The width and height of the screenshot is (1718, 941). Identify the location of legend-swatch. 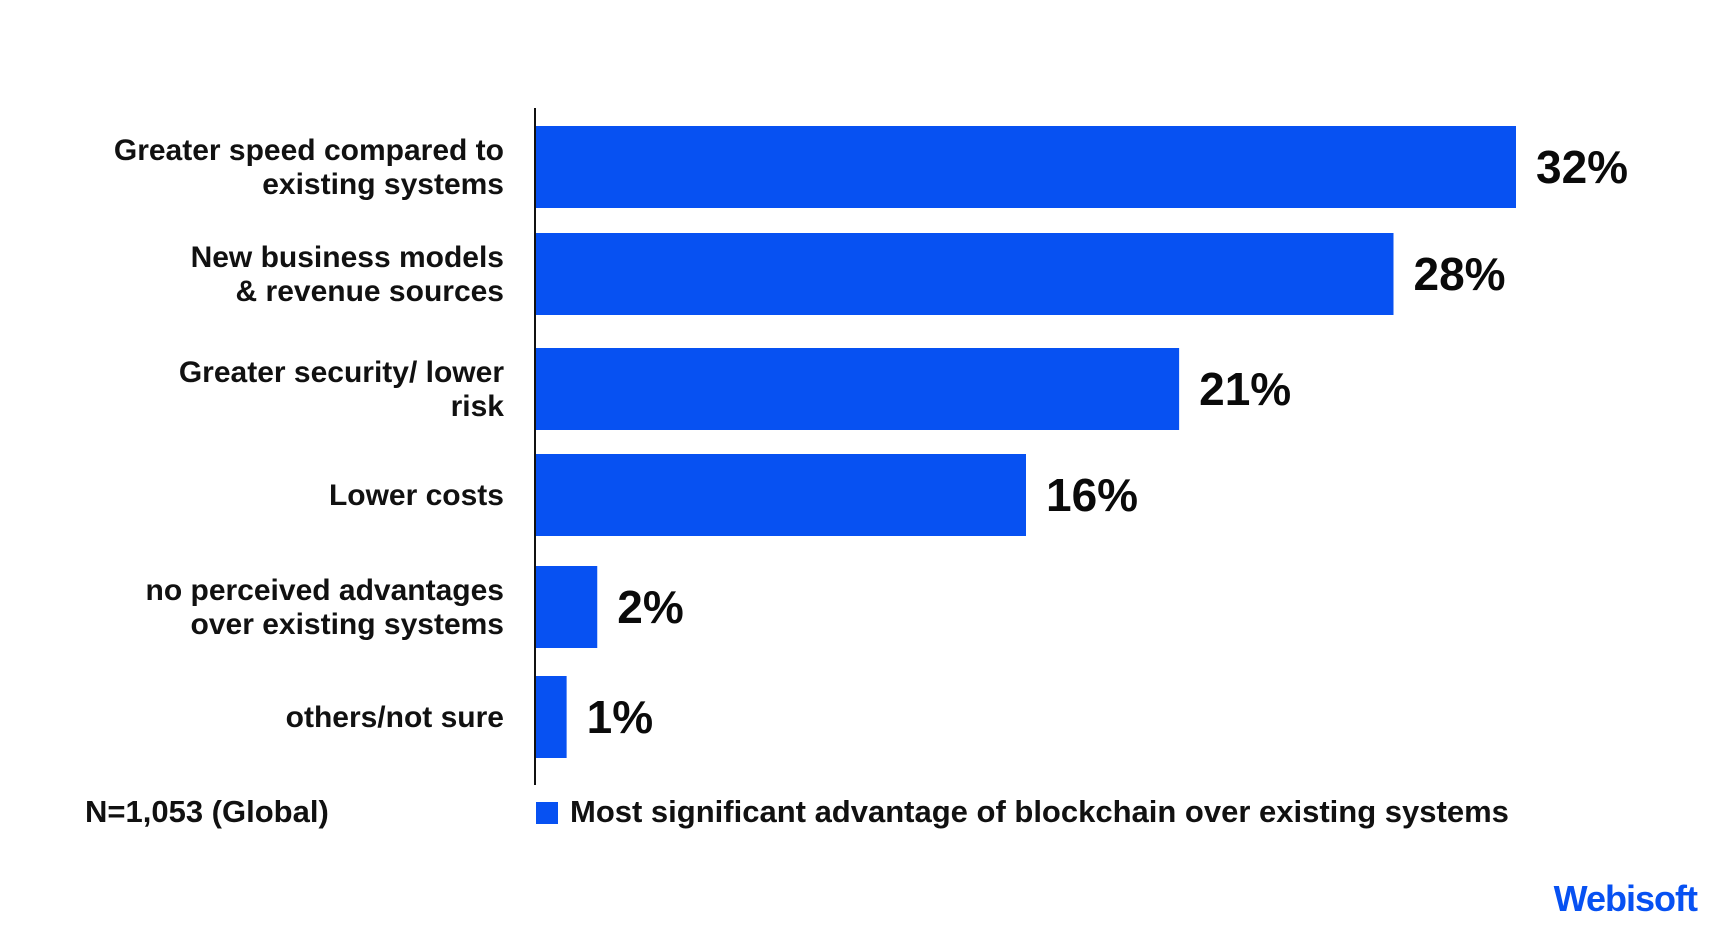
(547, 813).